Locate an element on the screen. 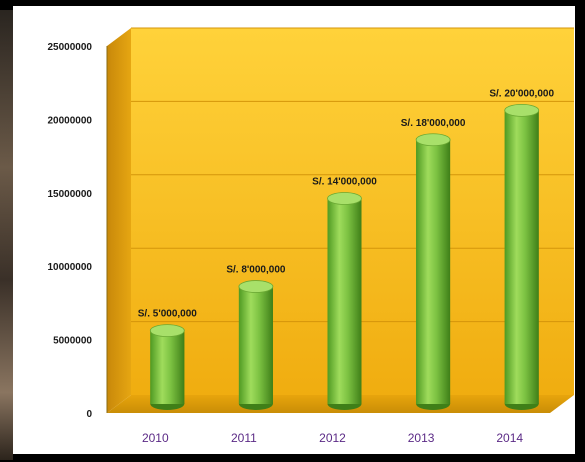 This screenshot has width=585, height=462. y-tick-label: 5000000 is located at coordinates (72, 341).